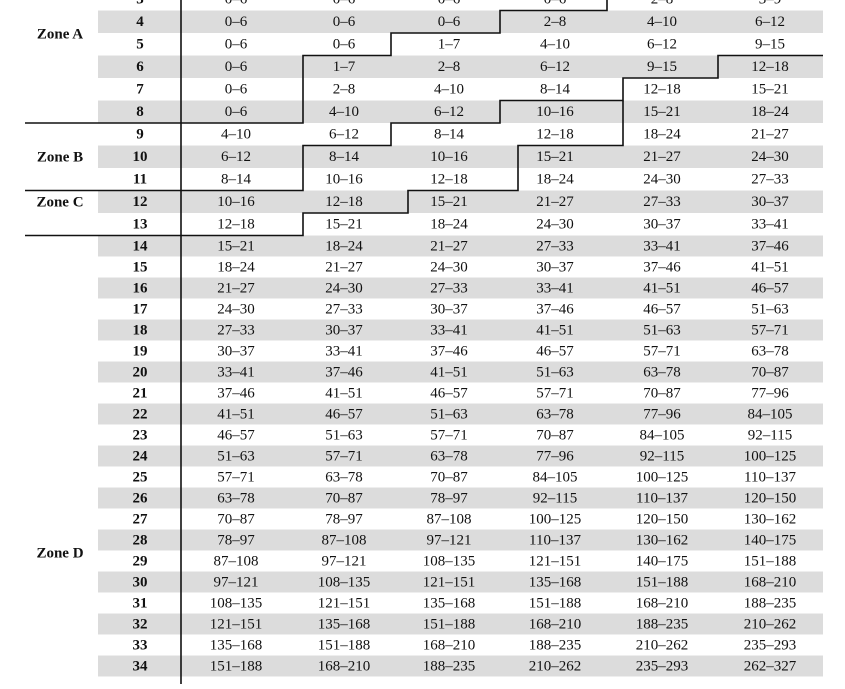 The image size is (845, 689). What do you see at coordinates (140, 624) in the screenshot?
I see `row-number: 32` at bounding box center [140, 624].